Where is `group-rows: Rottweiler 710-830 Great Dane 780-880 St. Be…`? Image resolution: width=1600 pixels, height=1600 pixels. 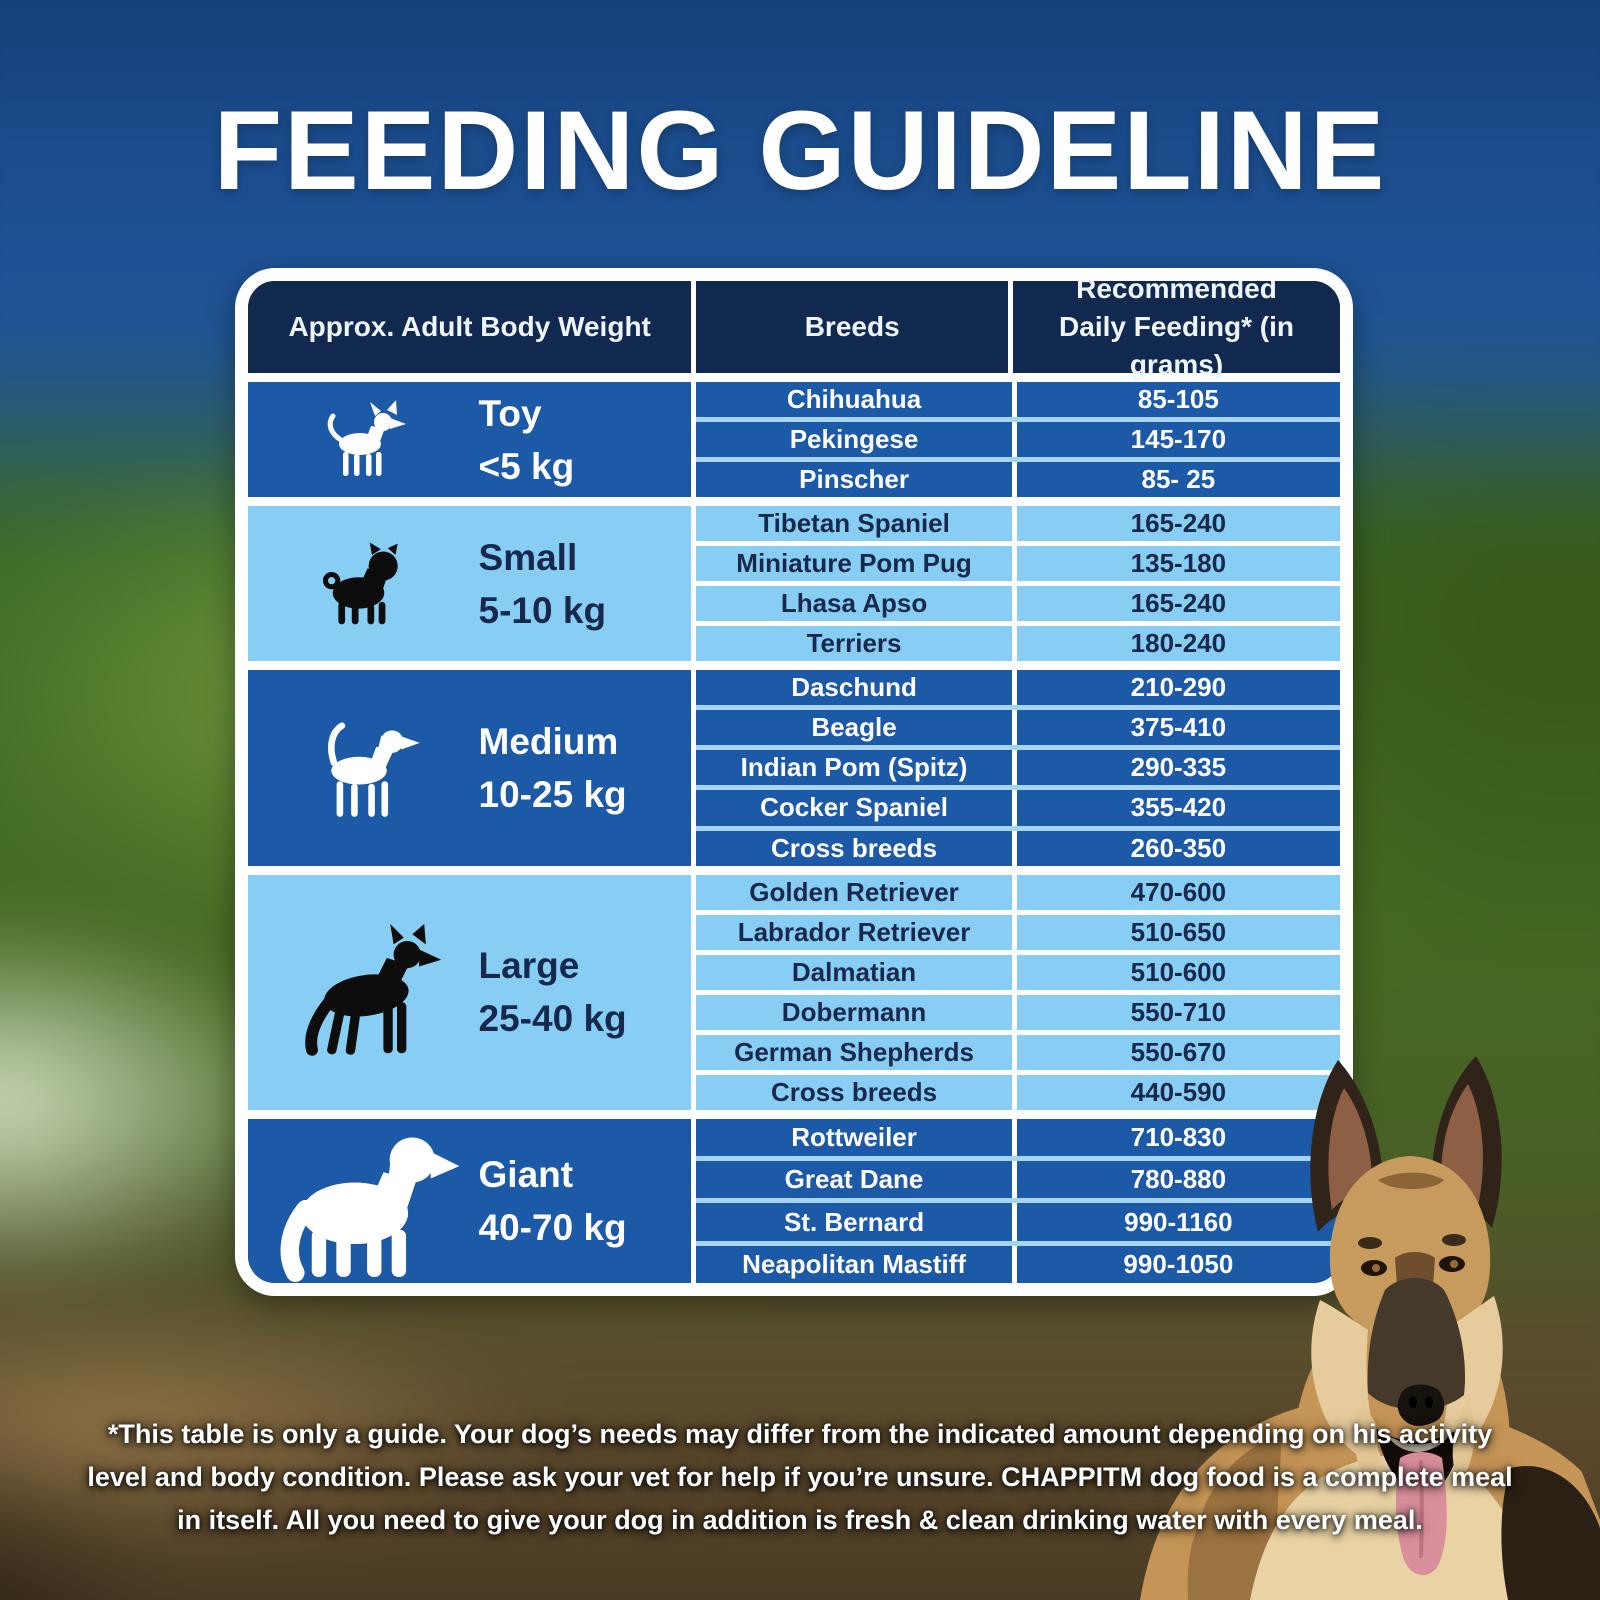
group-rows: Rottweiler 710-830 Great Dane 780-880 St. Be… is located at coordinates (1015, 1200).